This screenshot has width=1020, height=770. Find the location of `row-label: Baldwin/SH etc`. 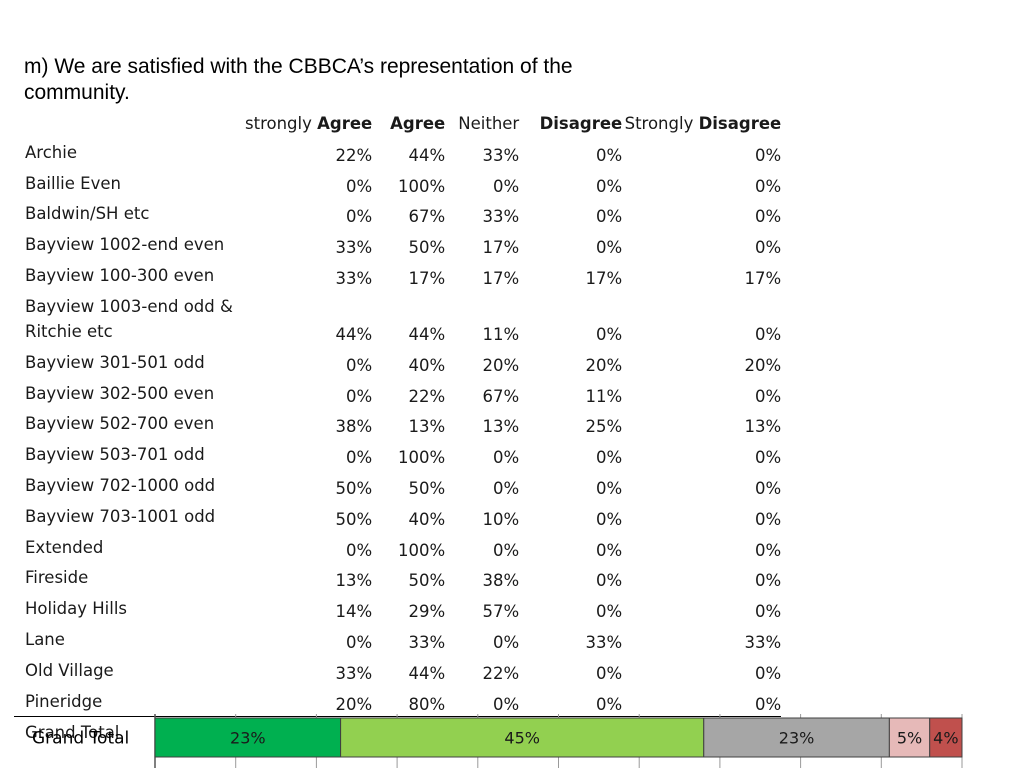

row-label: Baldwin/SH etc is located at coordinates (87, 214).